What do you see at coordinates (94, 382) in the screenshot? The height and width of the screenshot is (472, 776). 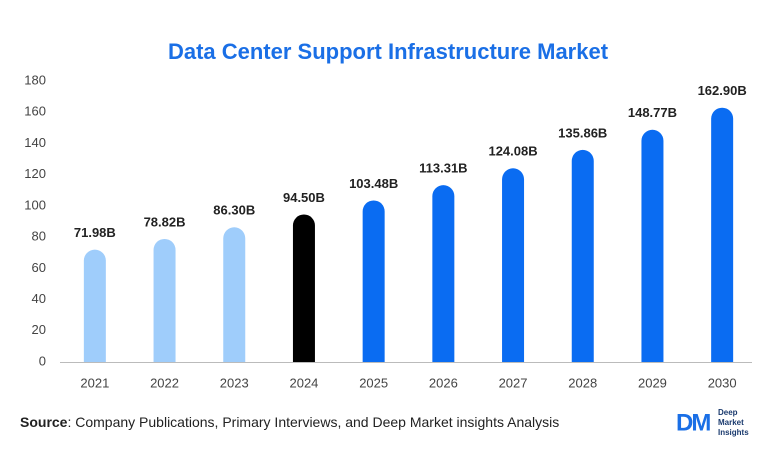 I see `x-tick-label: 2021` at bounding box center [94, 382].